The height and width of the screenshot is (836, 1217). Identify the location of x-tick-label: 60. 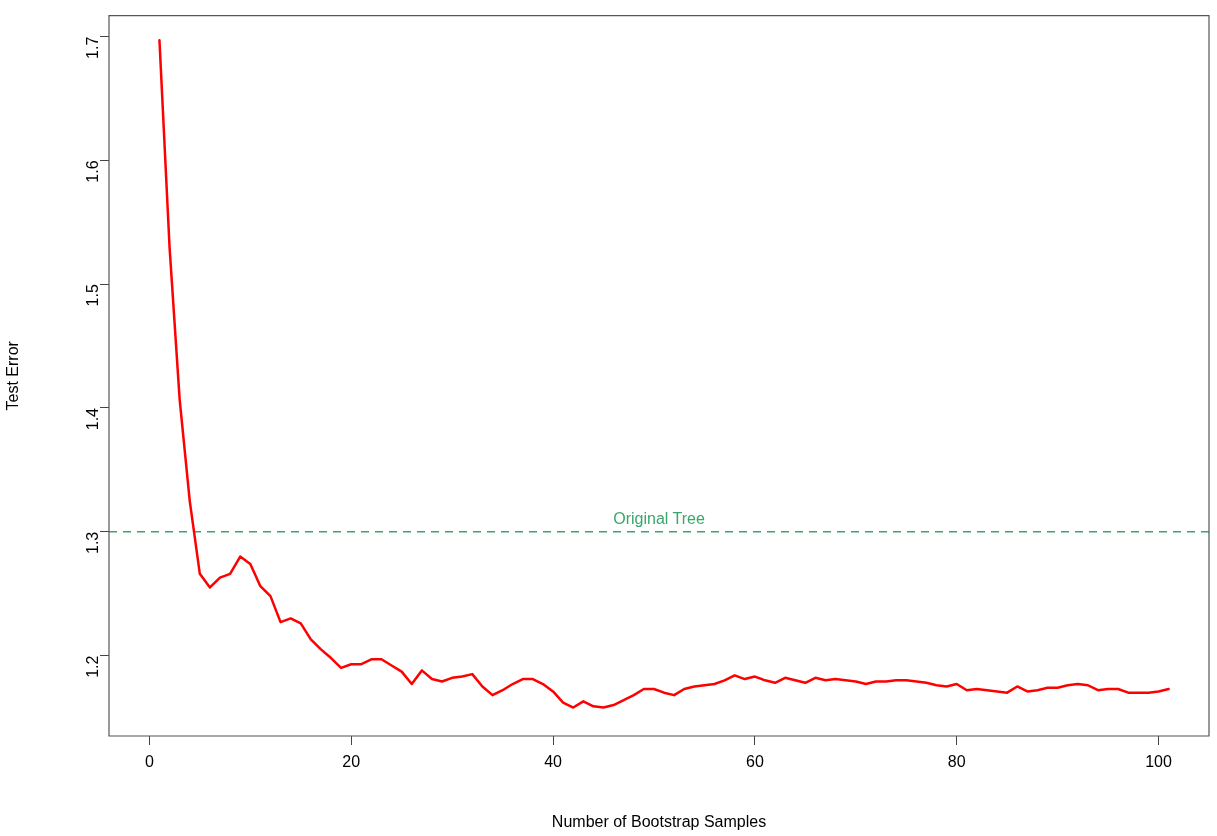
(754, 762).